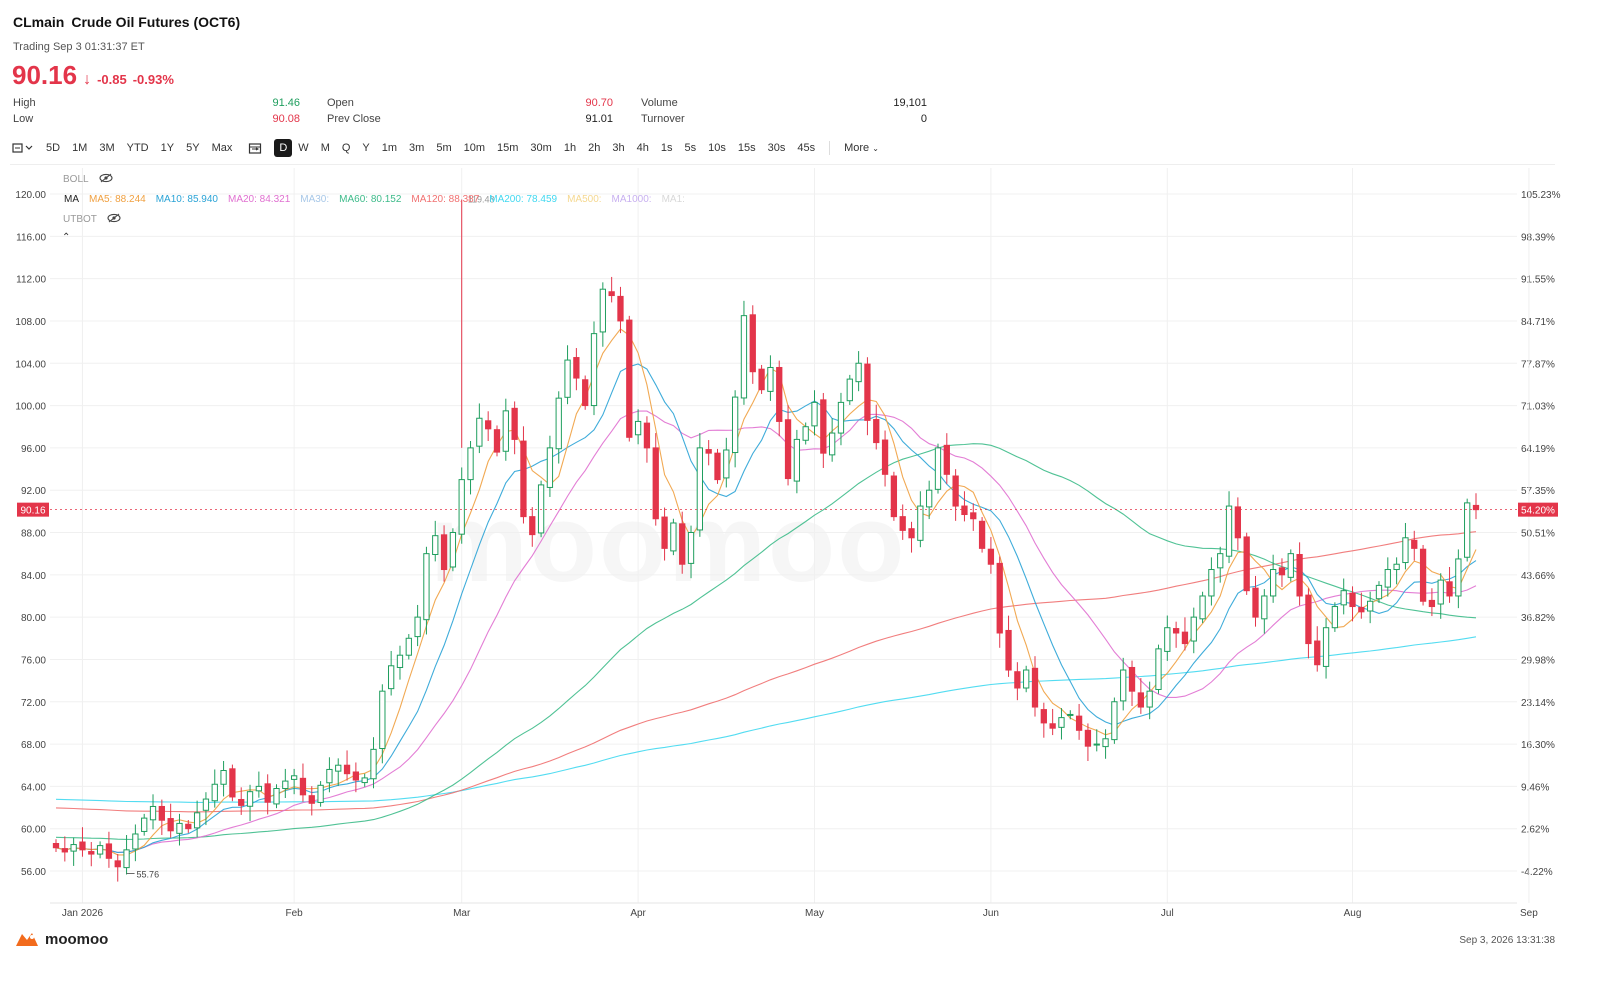 This screenshot has width=1600, height=983. I want to click on period-button: 4h, so click(642, 148).